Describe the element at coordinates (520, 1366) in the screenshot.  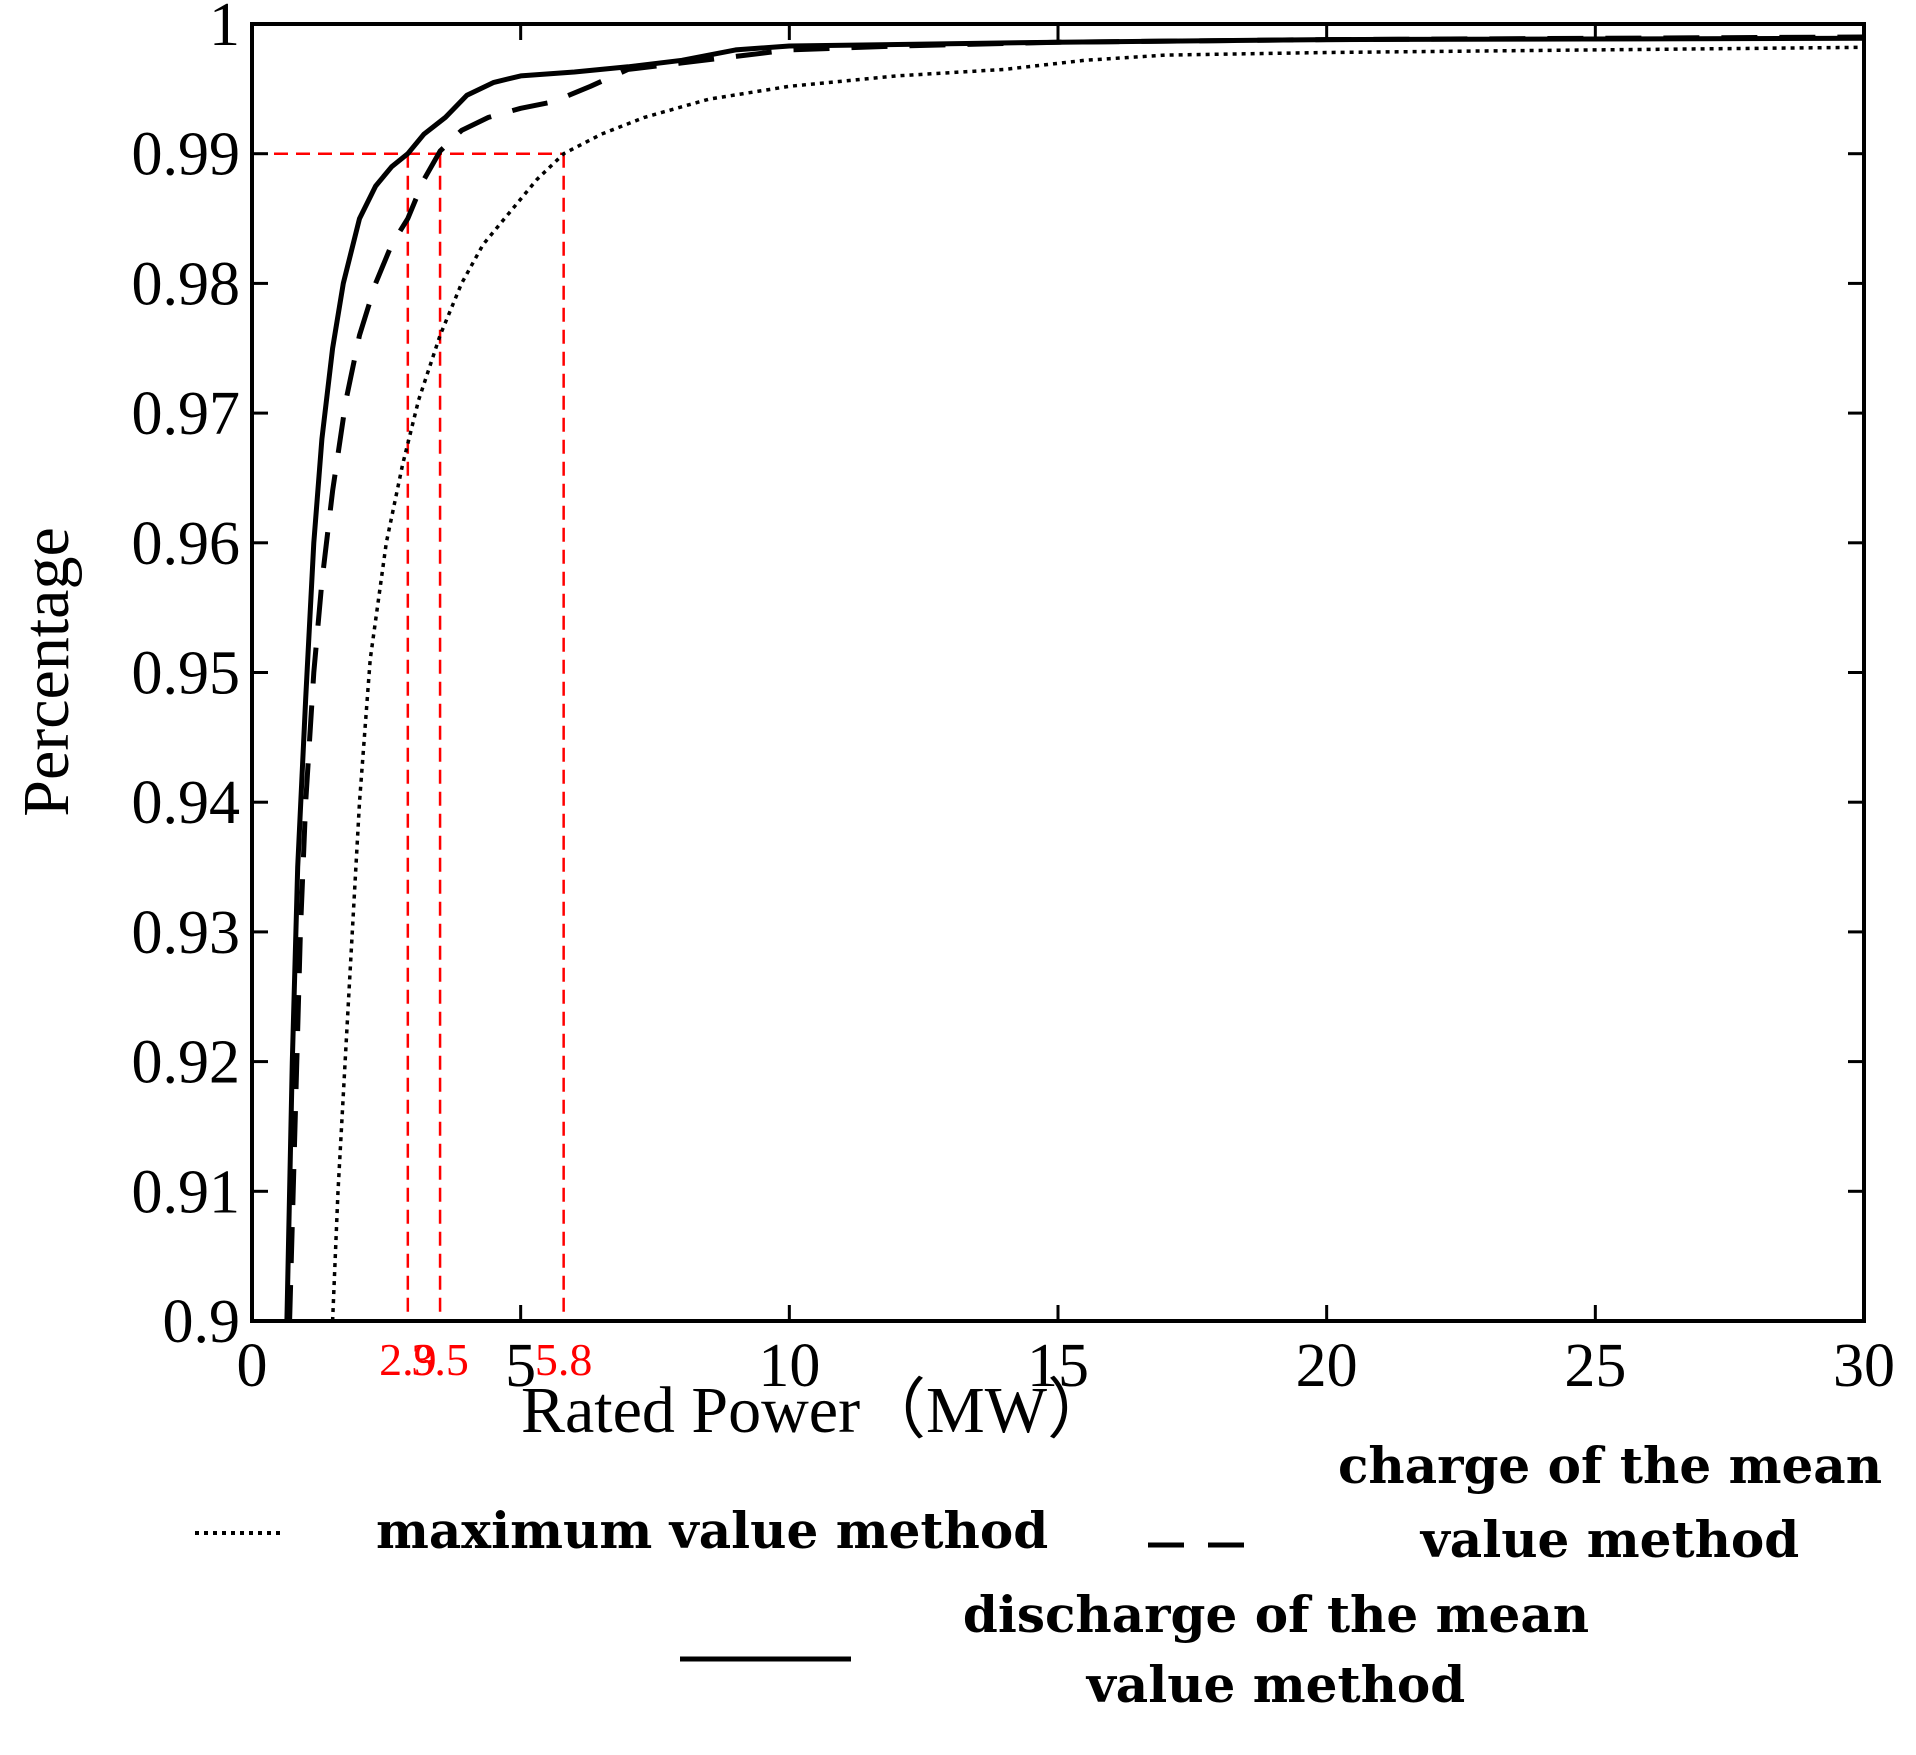
I see `x-tick-label: 5` at that location.